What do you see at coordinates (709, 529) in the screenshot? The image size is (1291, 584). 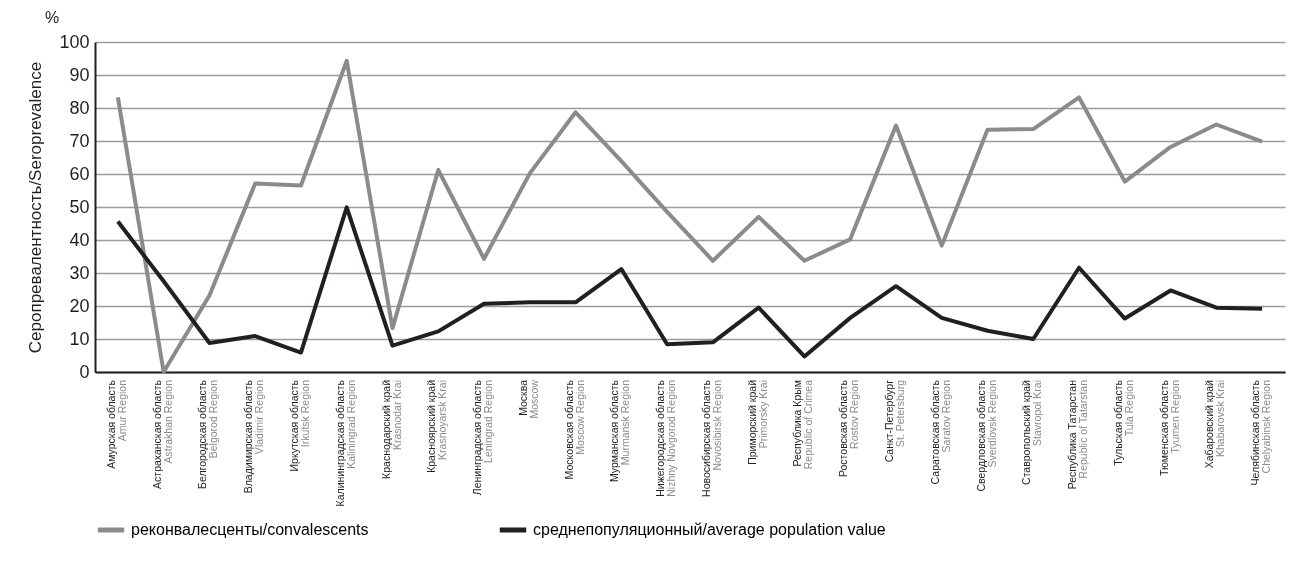 I see `legend-label: среднепопуляционный/average population value` at bounding box center [709, 529].